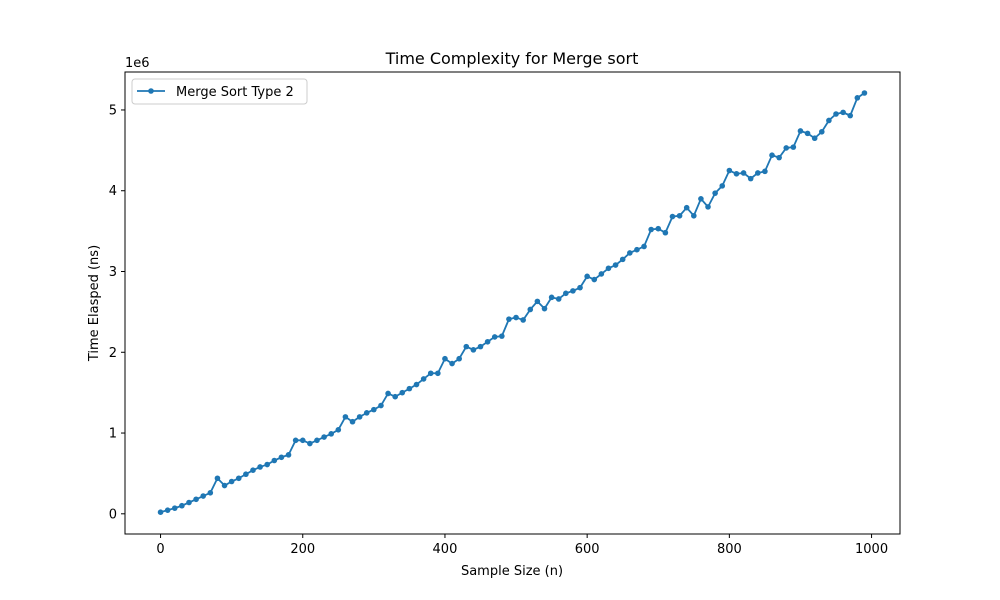  Describe the element at coordinates (151, 91) in the screenshot. I see `legend-swatch-marker` at that location.